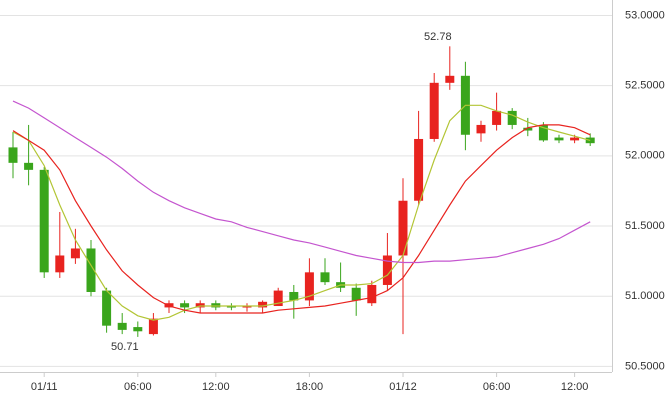 This screenshot has height=400, width=670. What do you see at coordinates (645, 366) in the screenshot?
I see `y-tick-label: 50.5000` at bounding box center [645, 366].